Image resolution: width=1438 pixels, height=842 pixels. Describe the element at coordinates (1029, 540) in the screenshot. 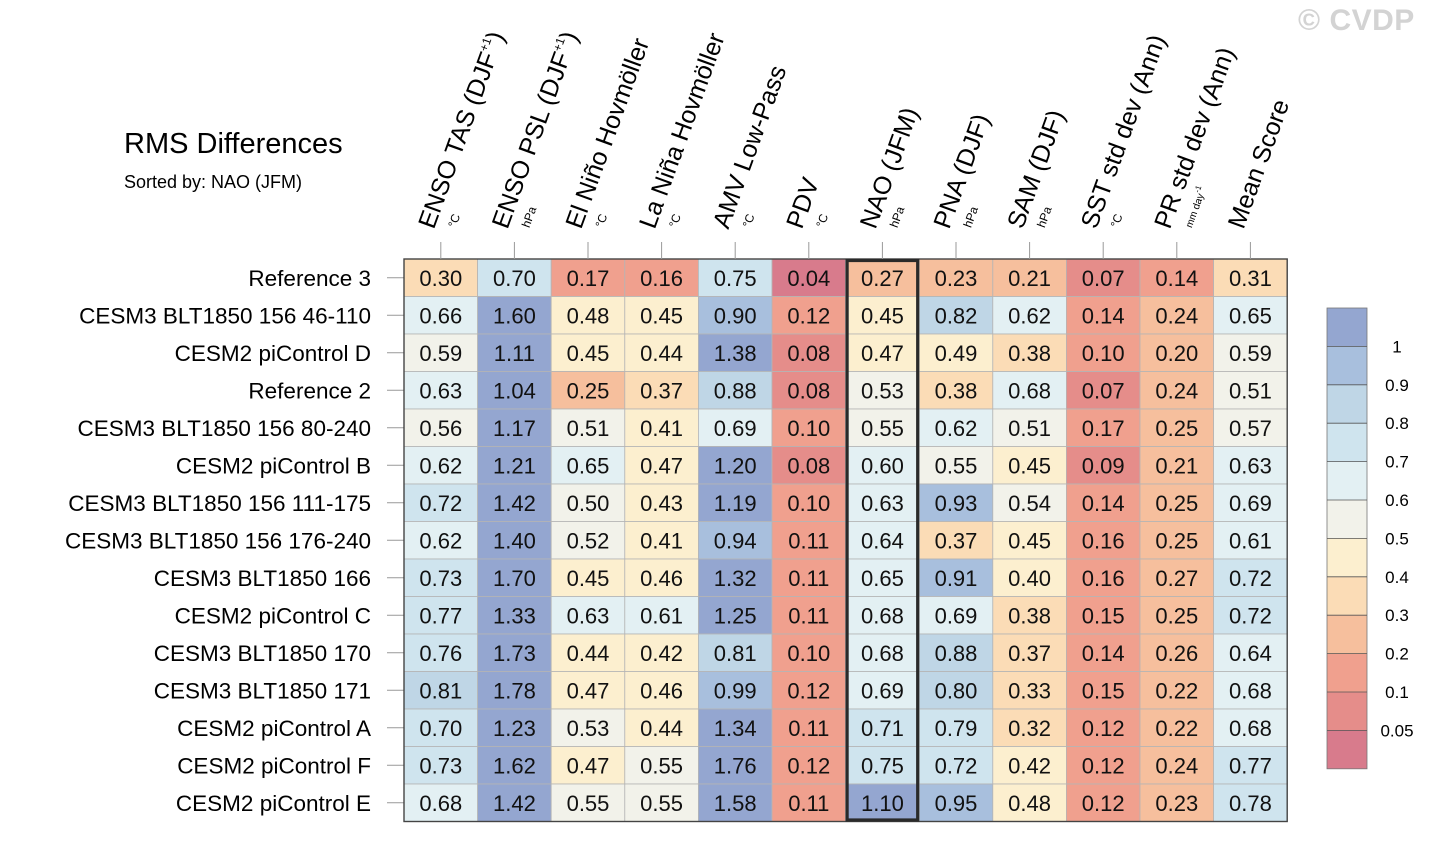

I see `cell-value: 0.45` at that location.